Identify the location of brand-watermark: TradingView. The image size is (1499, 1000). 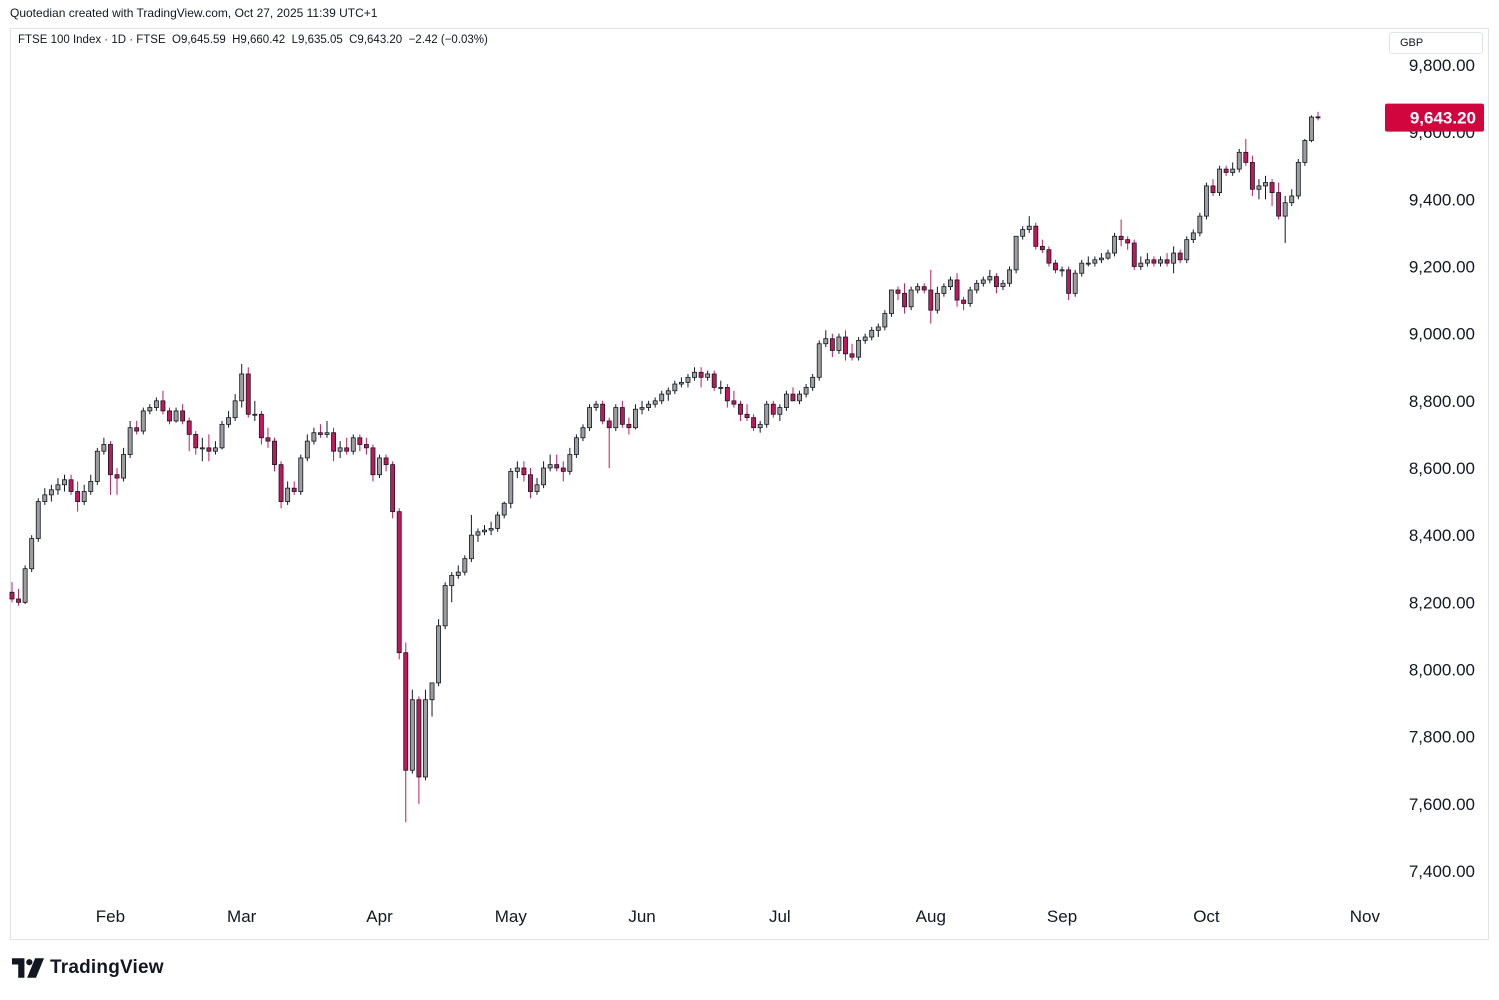
(88, 968).